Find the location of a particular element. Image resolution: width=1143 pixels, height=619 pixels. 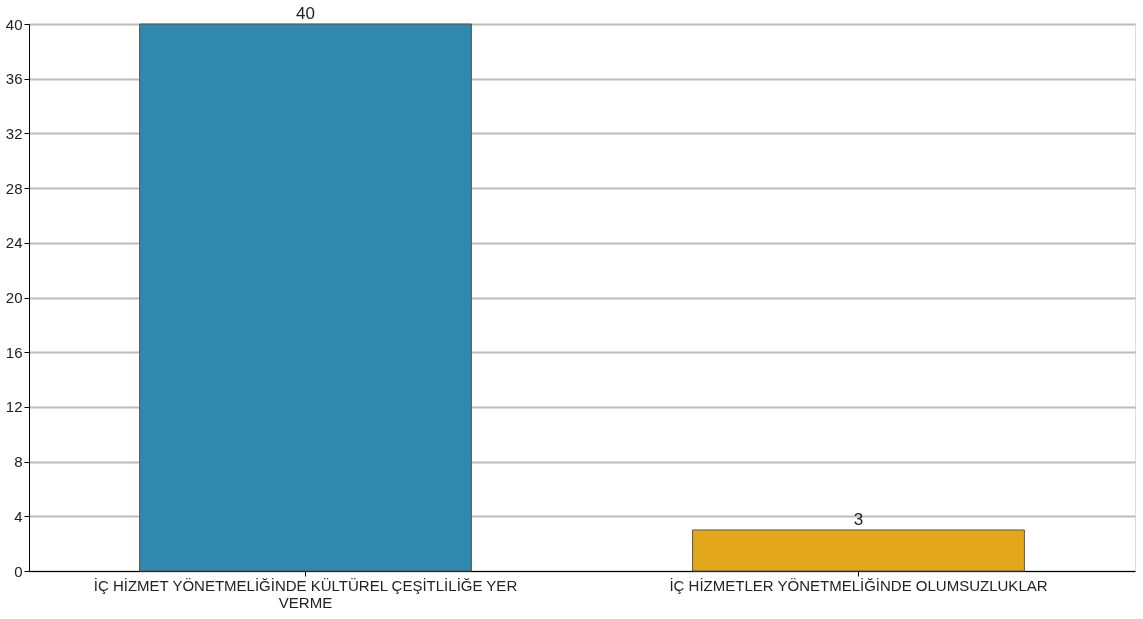

y-tick-label: 4 is located at coordinates (18, 516).